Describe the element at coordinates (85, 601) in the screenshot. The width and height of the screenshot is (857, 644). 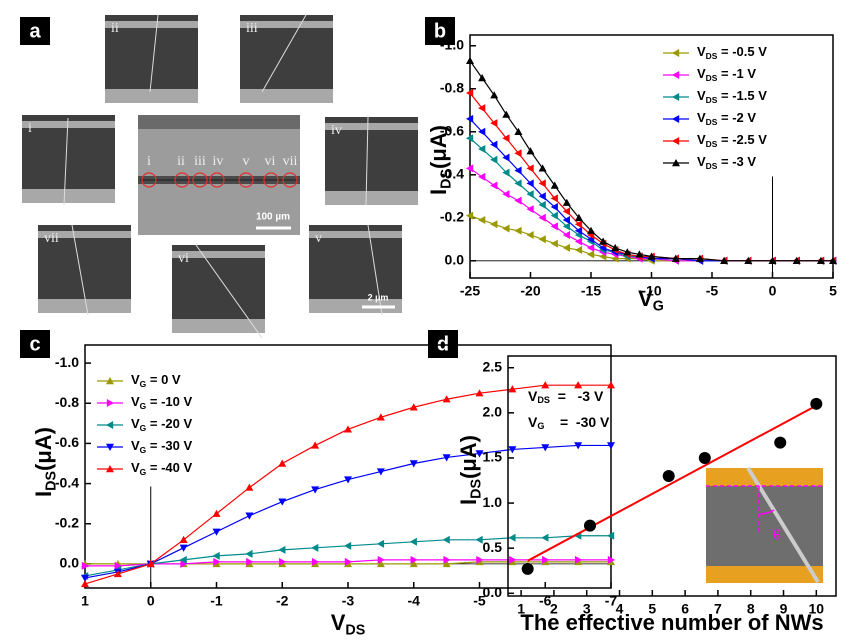
I see `x-tick-label: 1` at that location.